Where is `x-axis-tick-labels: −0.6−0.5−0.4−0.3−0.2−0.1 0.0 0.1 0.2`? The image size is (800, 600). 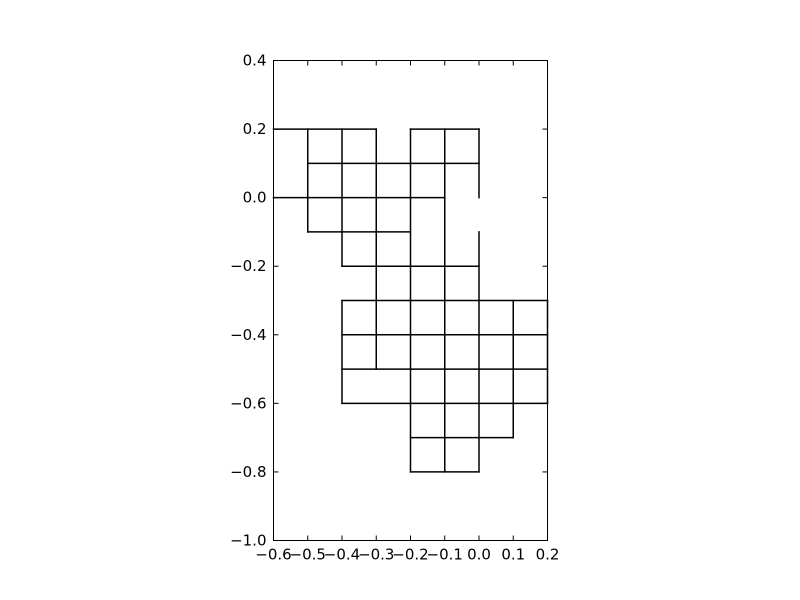 x-axis-tick-labels: −0.6−0.5−0.4−0.3−0.2−0.1 0.0 0.1 0.2 is located at coordinates (407, 555).